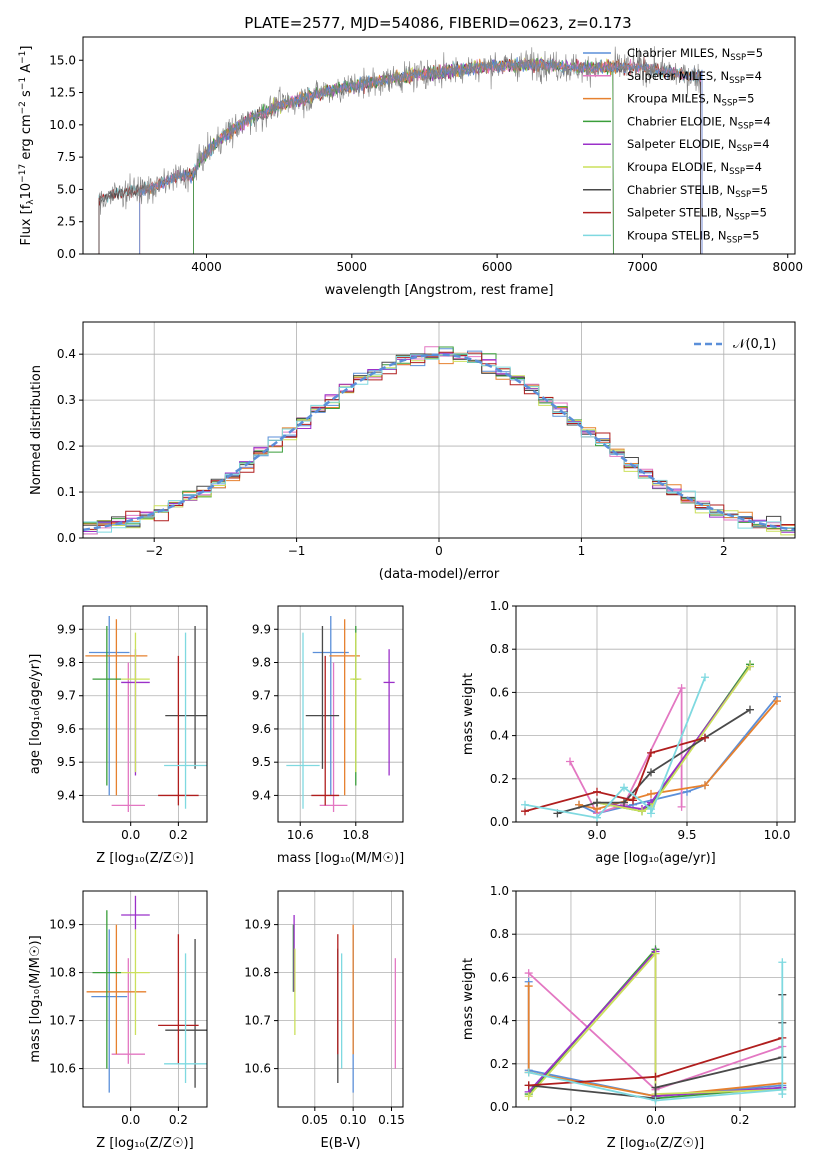 This screenshot has height=1174, width=819. What do you see at coordinates (499, 934) in the screenshot?
I see `y-tick-label: 0.8` at bounding box center [499, 934].